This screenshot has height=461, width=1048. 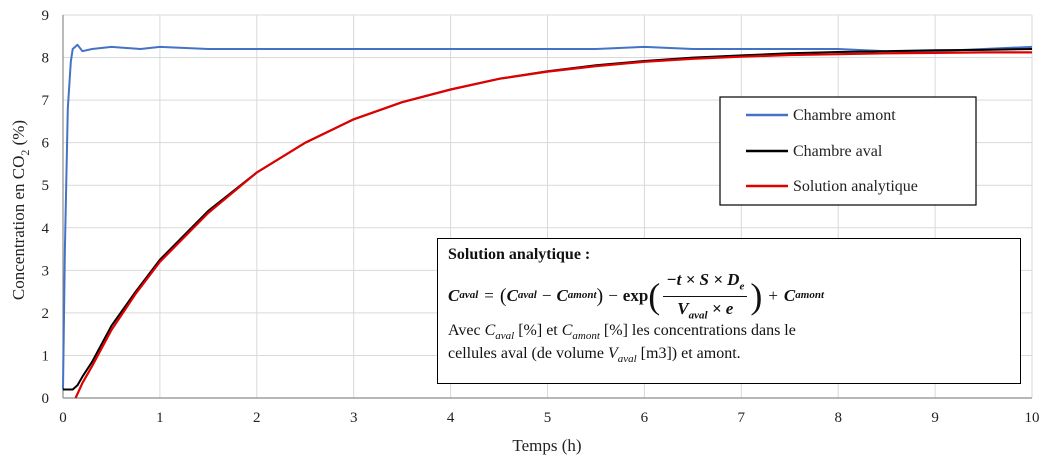 What do you see at coordinates (63, 418) in the screenshot?
I see `x-tick-label: 0` at bounding box center [63, 418].